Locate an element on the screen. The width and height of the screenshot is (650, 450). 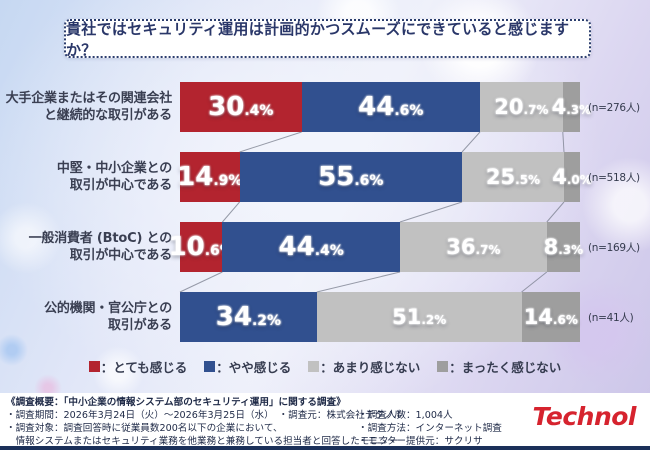
segment-value: 25.5% is located at coordinates (513, 177).